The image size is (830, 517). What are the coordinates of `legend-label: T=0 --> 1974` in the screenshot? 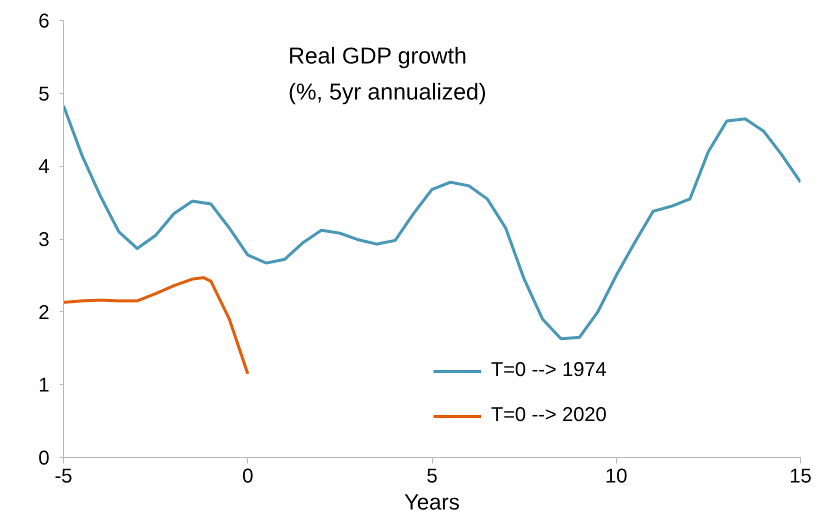 It's located at (549, 370).